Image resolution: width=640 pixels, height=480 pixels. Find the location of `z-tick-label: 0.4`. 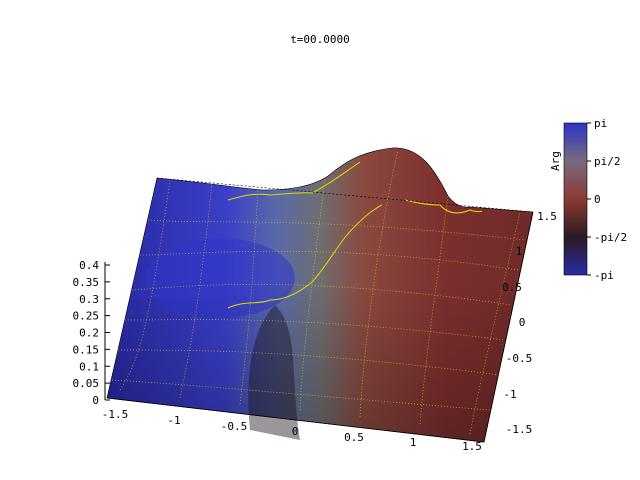

z-tick-label: 0.4 is located at coordinates (89, 265).